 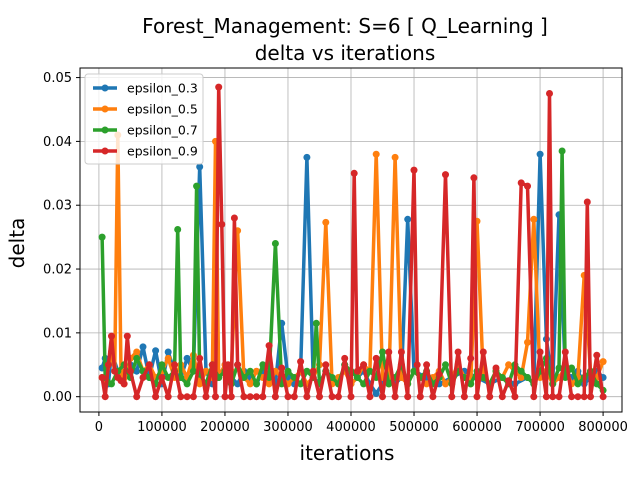 I want to click on legend-label: epsilon_0.5, so click(x=162, y=109).